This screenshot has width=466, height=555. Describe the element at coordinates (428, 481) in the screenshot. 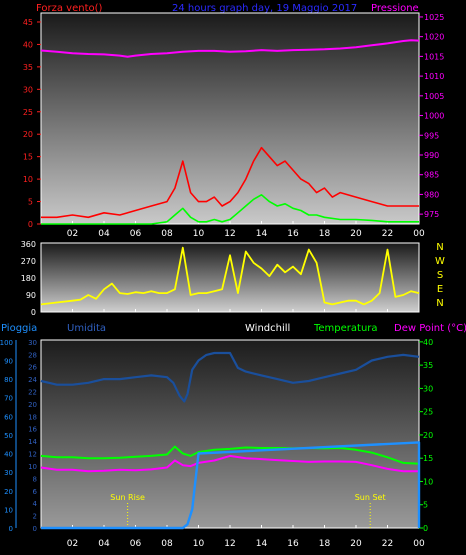

I see `temp-axis-label: 10` at that location.